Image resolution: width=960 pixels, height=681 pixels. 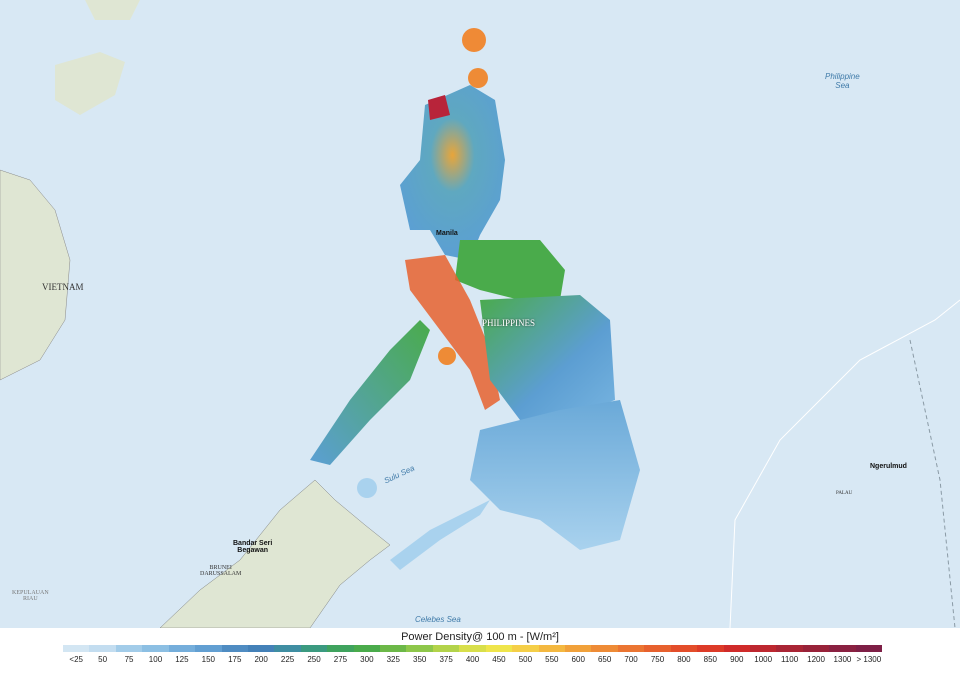 I want to click on label-brunei: BRUNEI DARUSSALAM, so click(x=221, y=571).